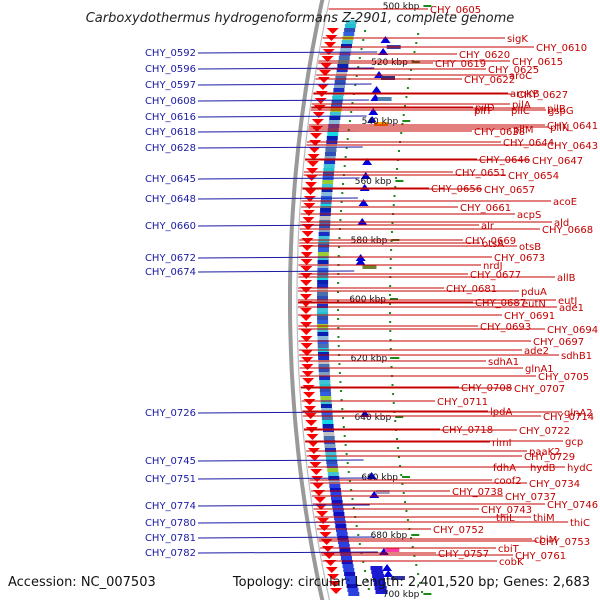  Describe the element at coordinates (523, 130) in the screenshot. I see `gene-label-right: pilM` at that location.